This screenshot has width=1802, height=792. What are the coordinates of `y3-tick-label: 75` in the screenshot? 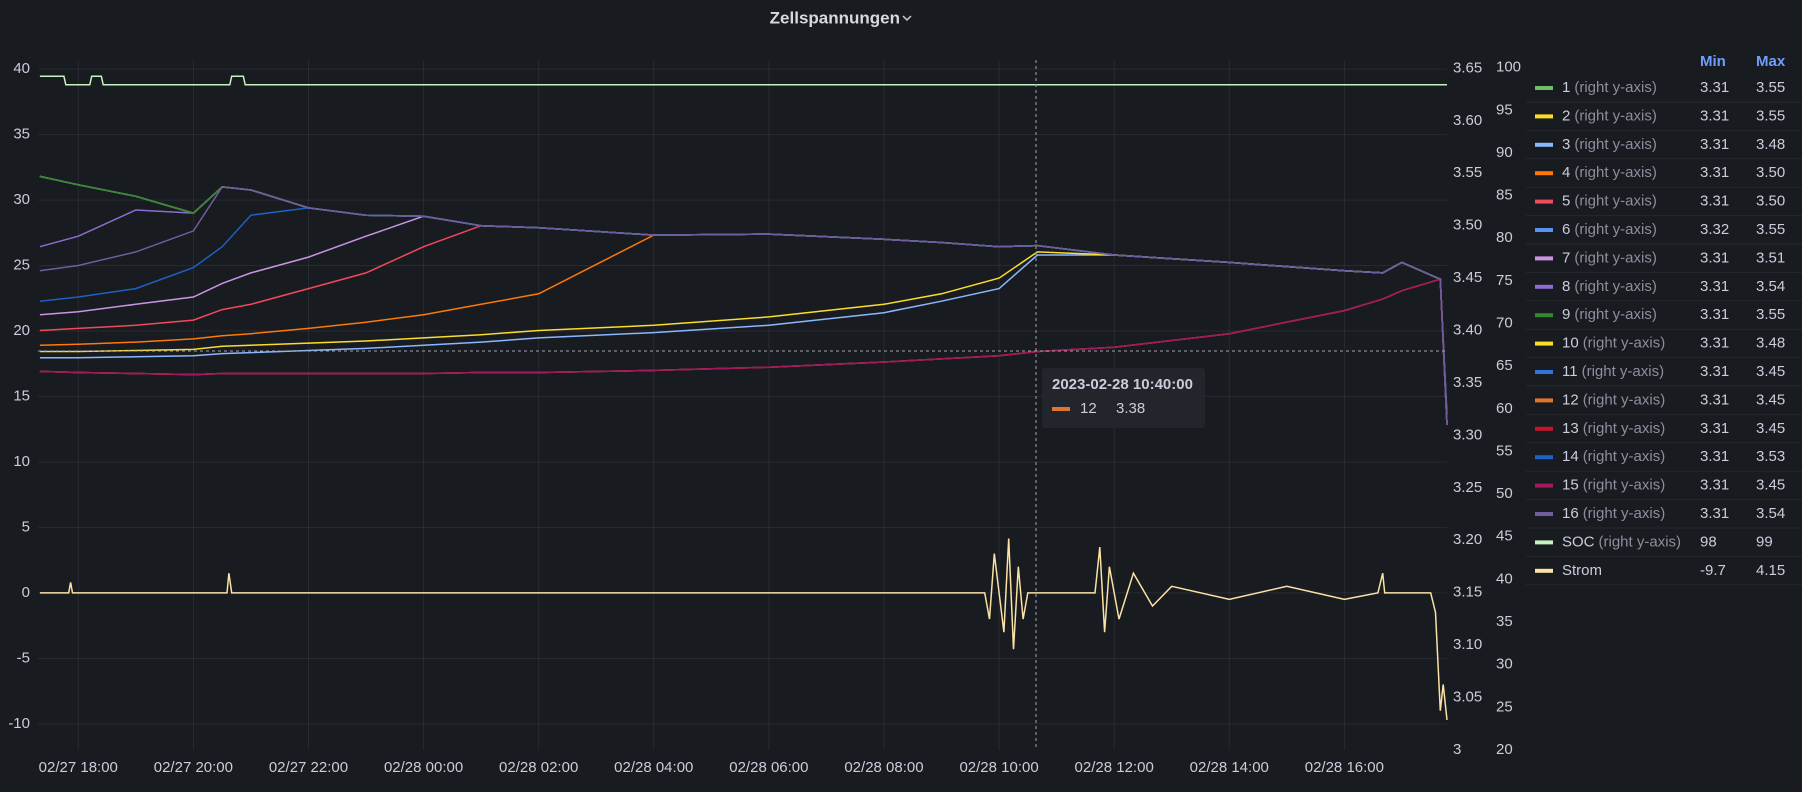 It's located at (1504, 280).